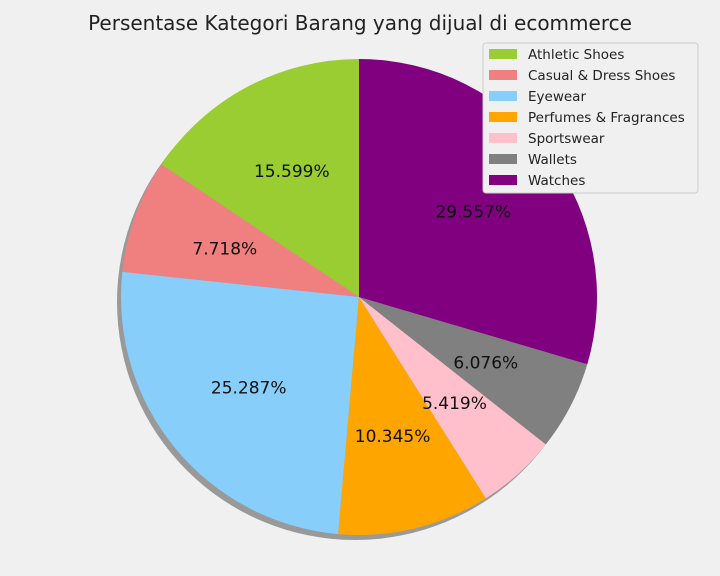  I want to click on pie-label-watches: 29.557%, so click(473, 213).